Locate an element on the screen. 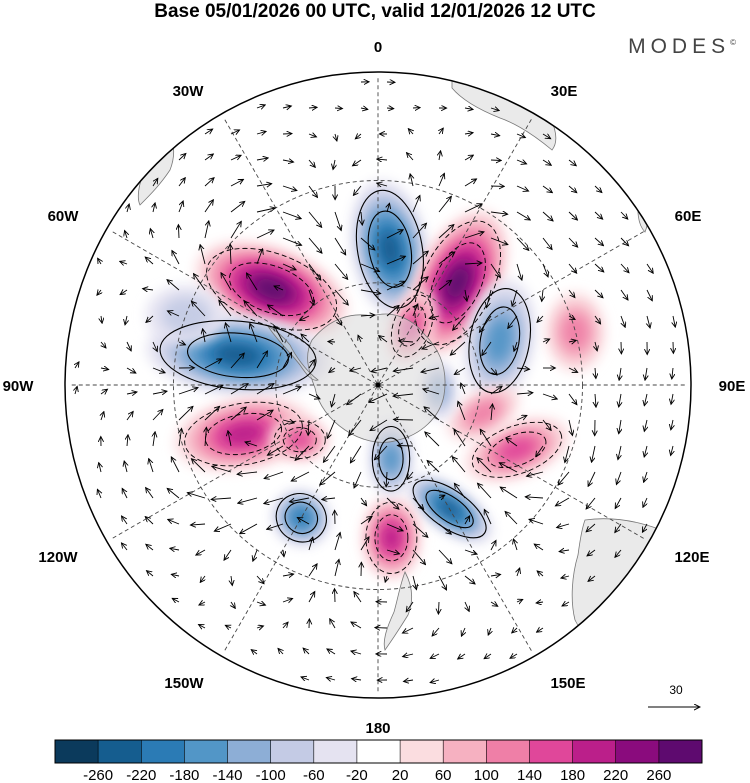 The width and height of the screenshot is (750, 783). lon-label-60e: 60E is located at coordinates (688, 216).